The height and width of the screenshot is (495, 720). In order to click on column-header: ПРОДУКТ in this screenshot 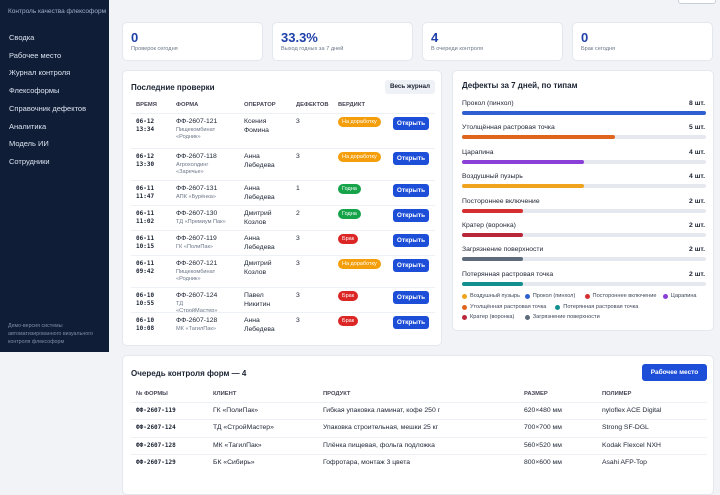, I will do `click(337, 394)`.